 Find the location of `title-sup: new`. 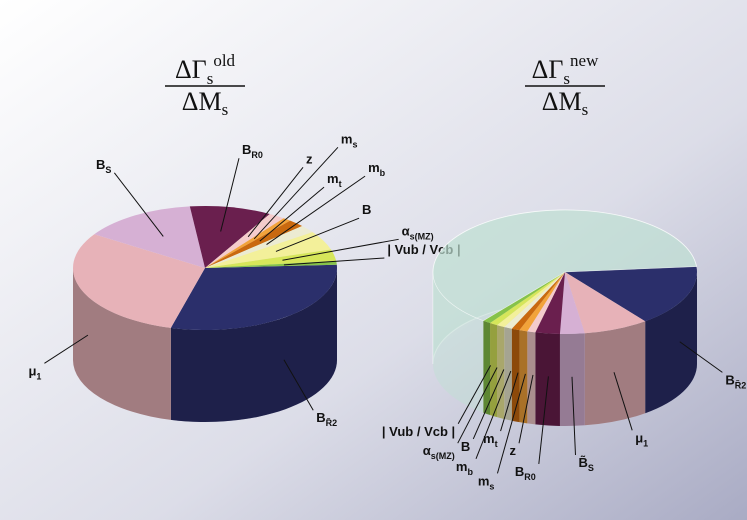

title-sup: new is located at coordinates (584, 60).